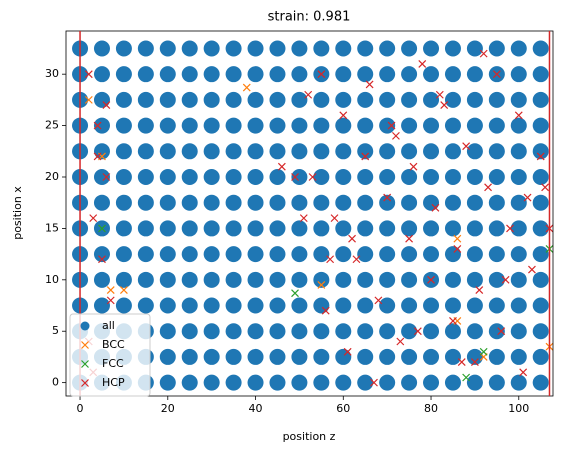 The height and width of the screenshot is (459, 563). What do you see at coordinates (55, 330) in the screenshot?
I see `y-tick-label: 5` at bounding box center [55, 330].